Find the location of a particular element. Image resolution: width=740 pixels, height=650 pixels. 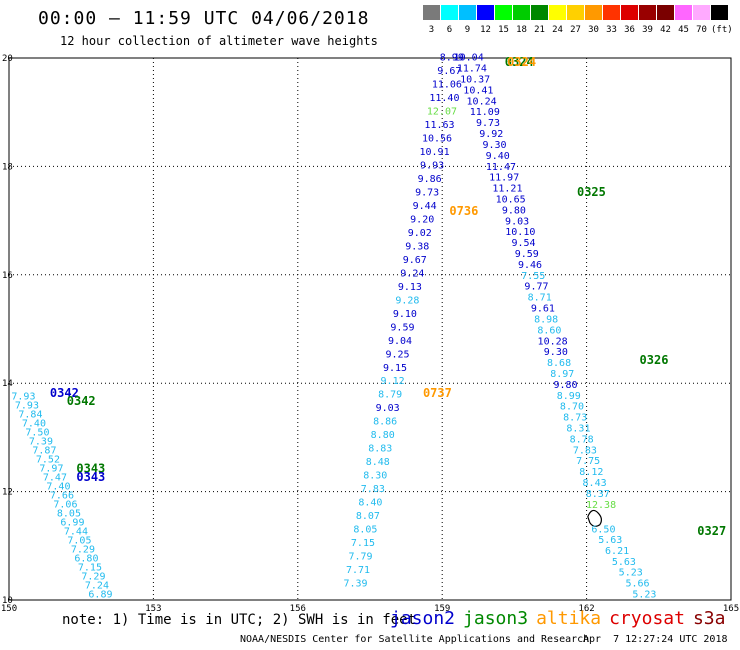

swh-value-label: 9.93 is located at coordinates (432, 166).